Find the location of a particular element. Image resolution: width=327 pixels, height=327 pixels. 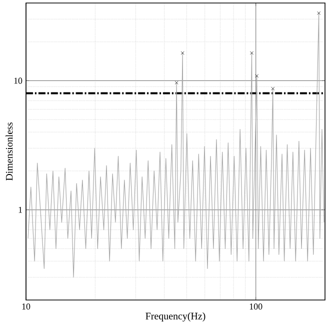

x-tick-label: 100 is located at coordinates (256, 307).